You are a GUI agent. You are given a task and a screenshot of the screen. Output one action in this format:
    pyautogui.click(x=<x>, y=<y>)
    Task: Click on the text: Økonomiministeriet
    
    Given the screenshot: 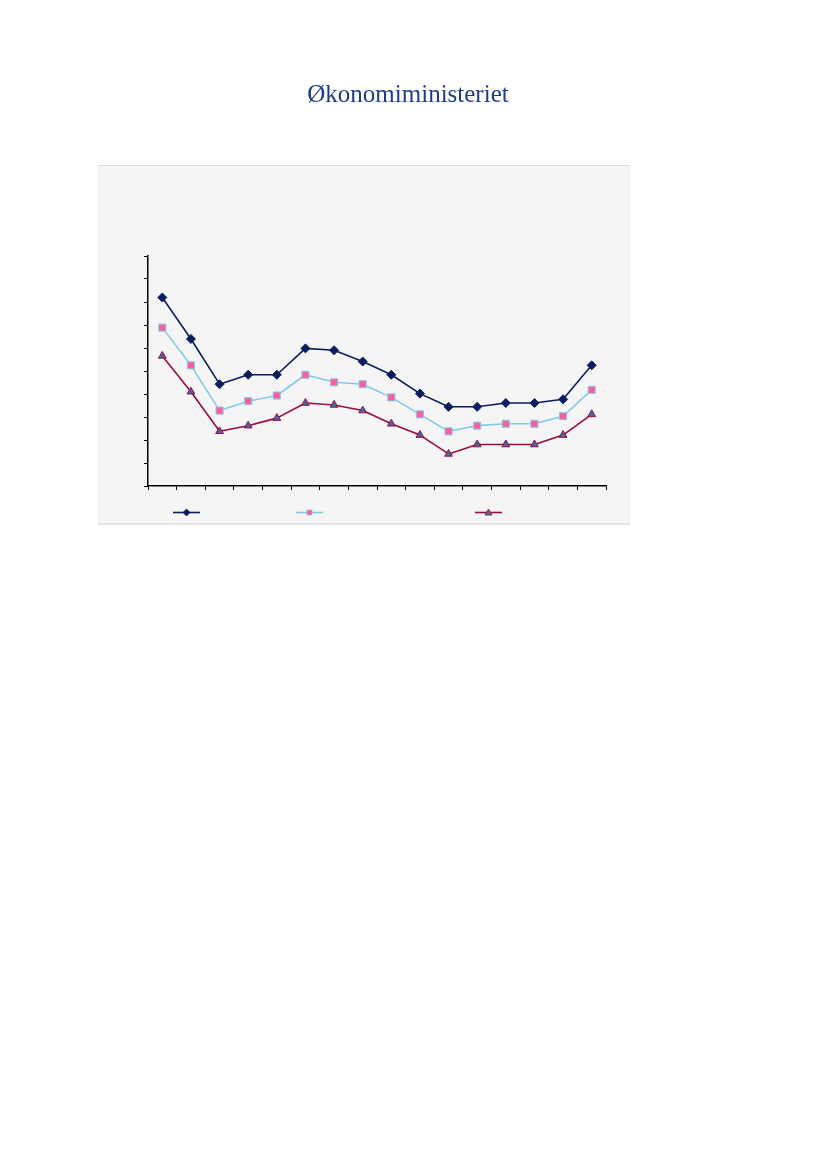 What is the action you would take?
    pyautogui.click(x=408, y=94)
    